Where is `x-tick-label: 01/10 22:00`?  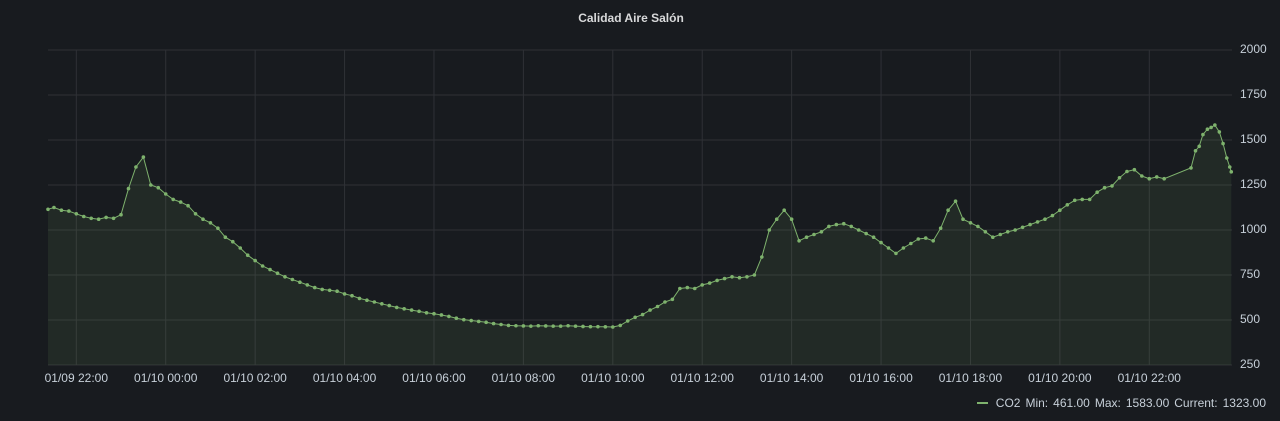 x-tick-label: 01/10 22:00 is located at coordinates (1150, 378).